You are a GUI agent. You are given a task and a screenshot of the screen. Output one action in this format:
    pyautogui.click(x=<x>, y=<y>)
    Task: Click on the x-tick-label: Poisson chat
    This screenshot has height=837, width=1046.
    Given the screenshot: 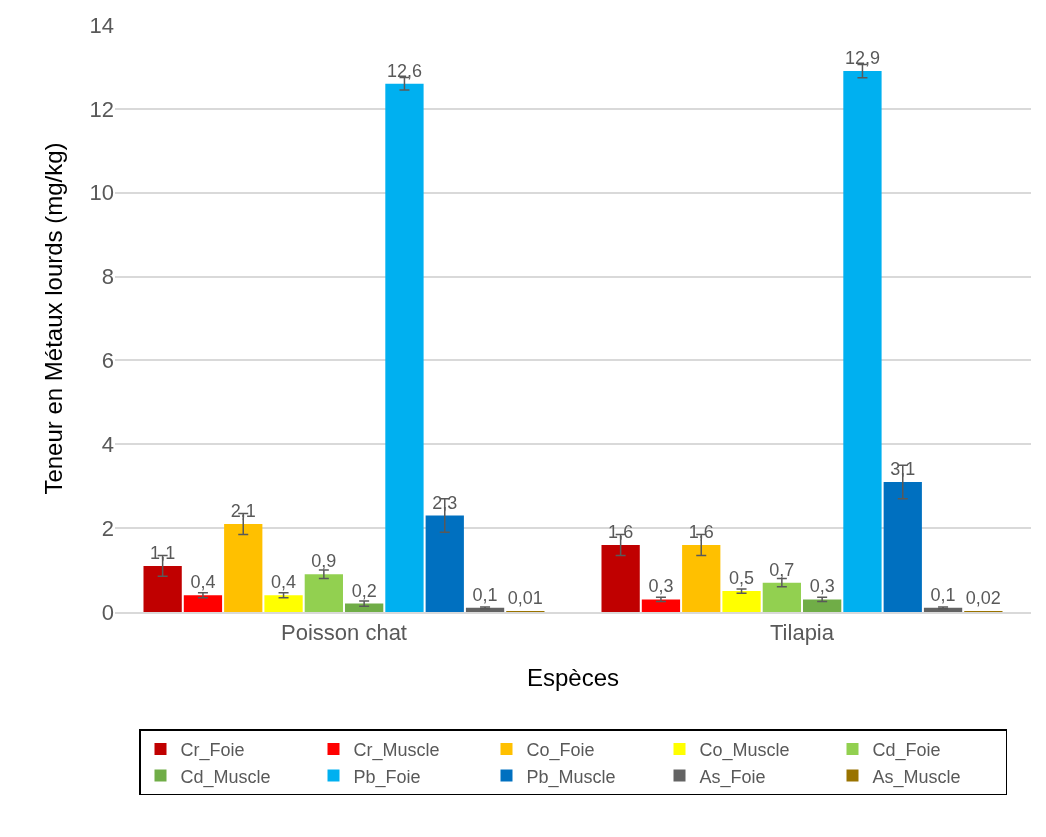 What is the action you would take?
    pyautogui.click(x=344, y=633)
    